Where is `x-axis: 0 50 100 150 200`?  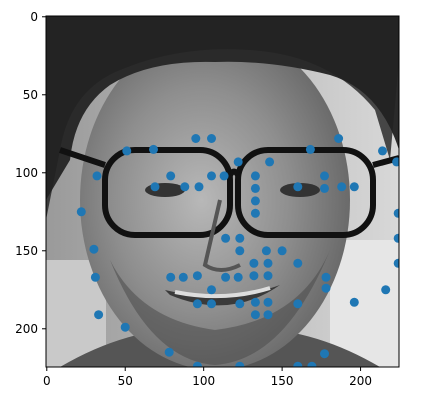 x-axis: 0 50 100 150 200 is located at coordinates (207, 377).